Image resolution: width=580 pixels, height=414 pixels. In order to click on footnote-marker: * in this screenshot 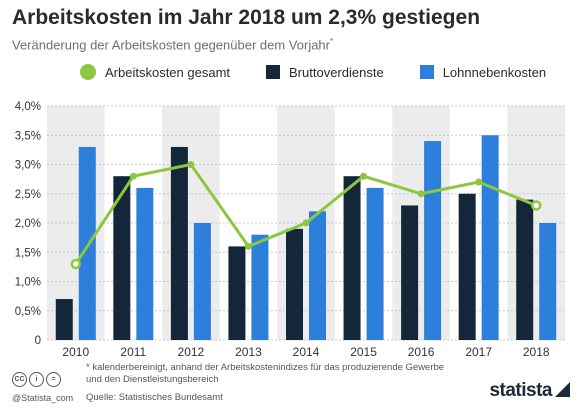, I will do `click(88, 367)`.